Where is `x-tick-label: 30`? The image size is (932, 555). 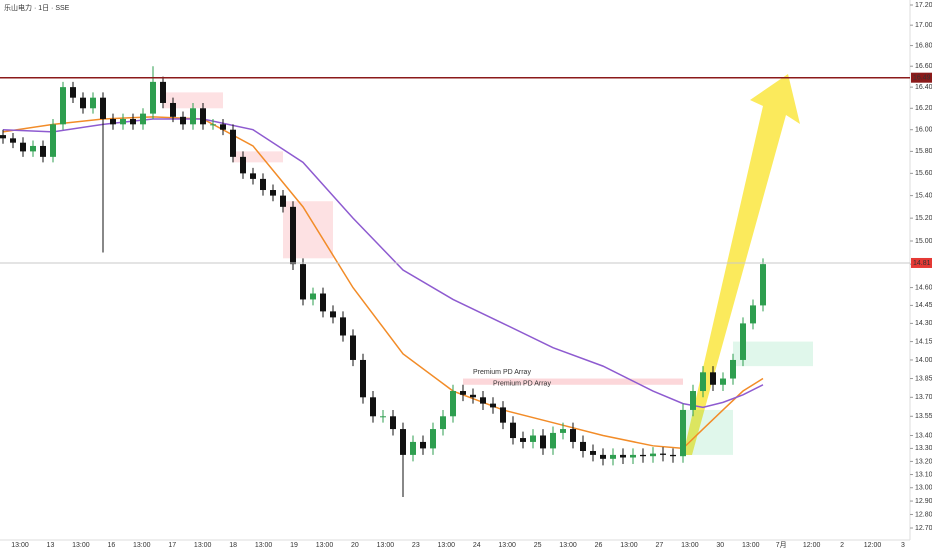 x-tick-label: 30 is located at coordinates (720, 545).